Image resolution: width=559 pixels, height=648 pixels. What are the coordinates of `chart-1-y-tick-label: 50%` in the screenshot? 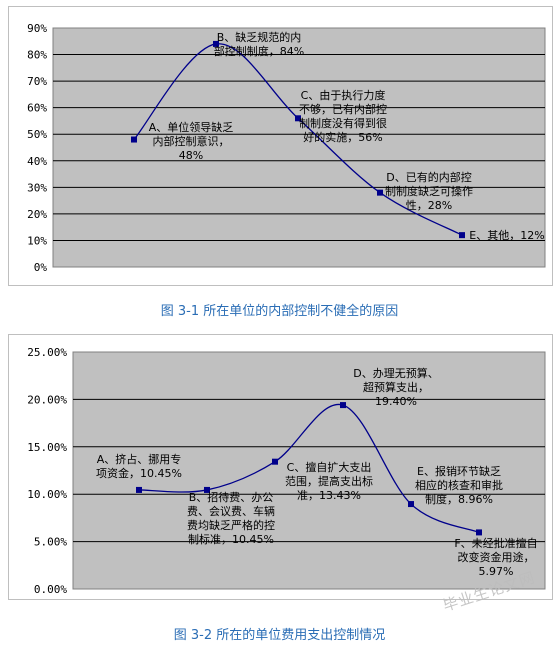 It's located at (37, 134).